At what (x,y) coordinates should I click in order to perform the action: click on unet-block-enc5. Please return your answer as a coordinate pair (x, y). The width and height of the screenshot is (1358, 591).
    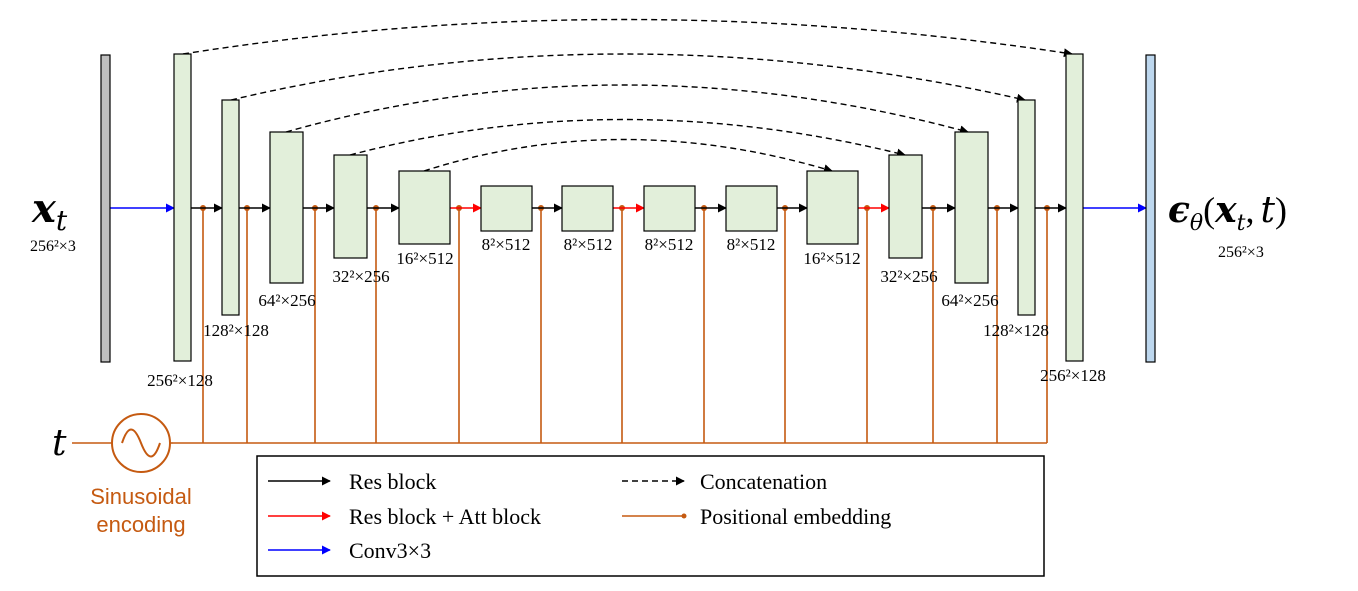
    Looking at the image, I should click on (424, 207).